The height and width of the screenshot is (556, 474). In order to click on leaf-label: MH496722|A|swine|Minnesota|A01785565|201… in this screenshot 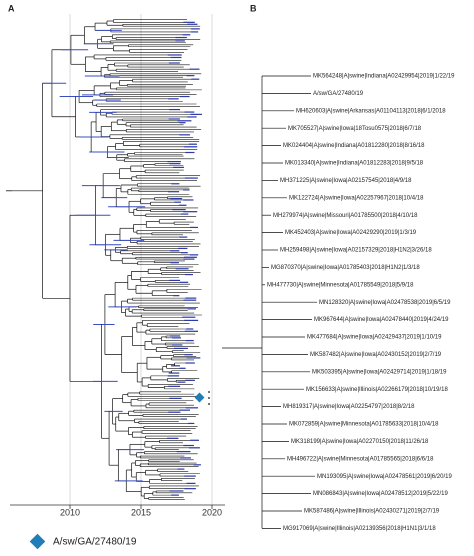, I will do `click(360, 459)`.